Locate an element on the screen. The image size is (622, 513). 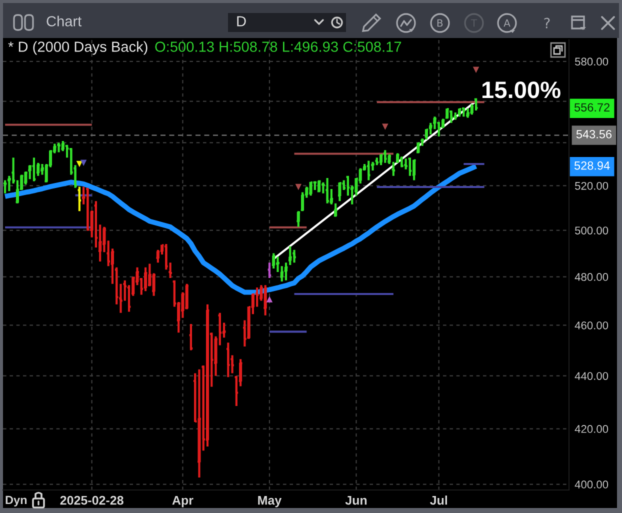
y-tick-label: 420.00 is located at coordinates (591, 429).